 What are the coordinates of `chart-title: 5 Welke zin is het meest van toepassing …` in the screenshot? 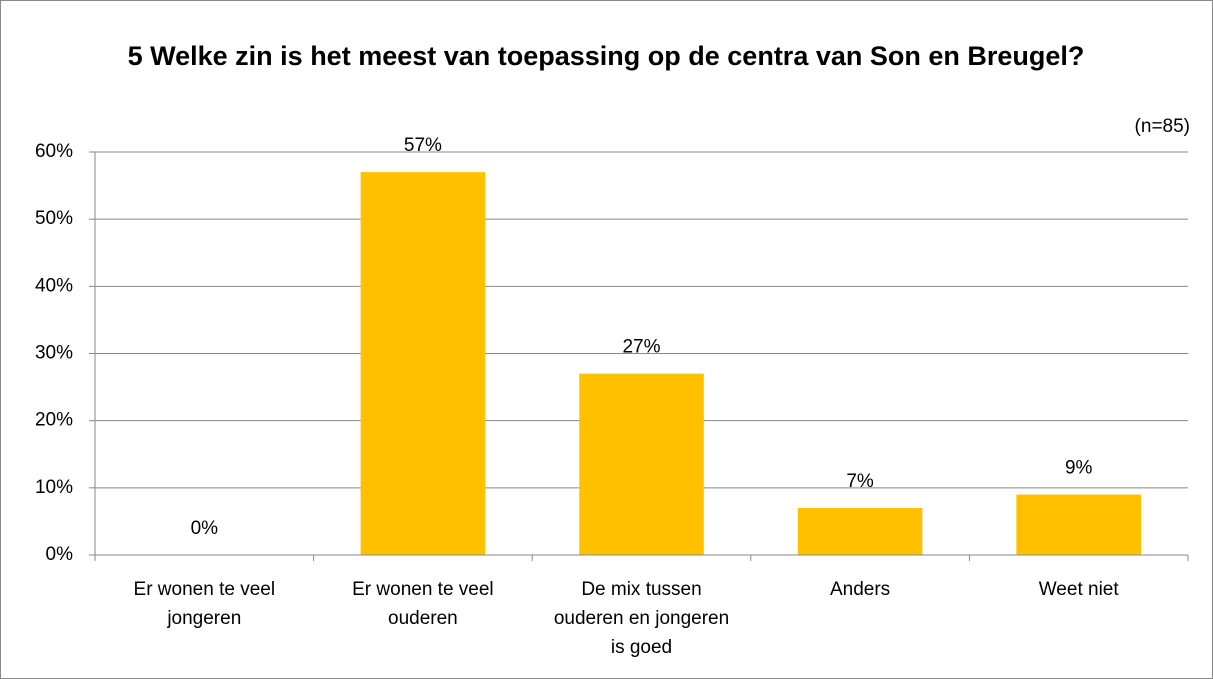 It's located at (606, 56).